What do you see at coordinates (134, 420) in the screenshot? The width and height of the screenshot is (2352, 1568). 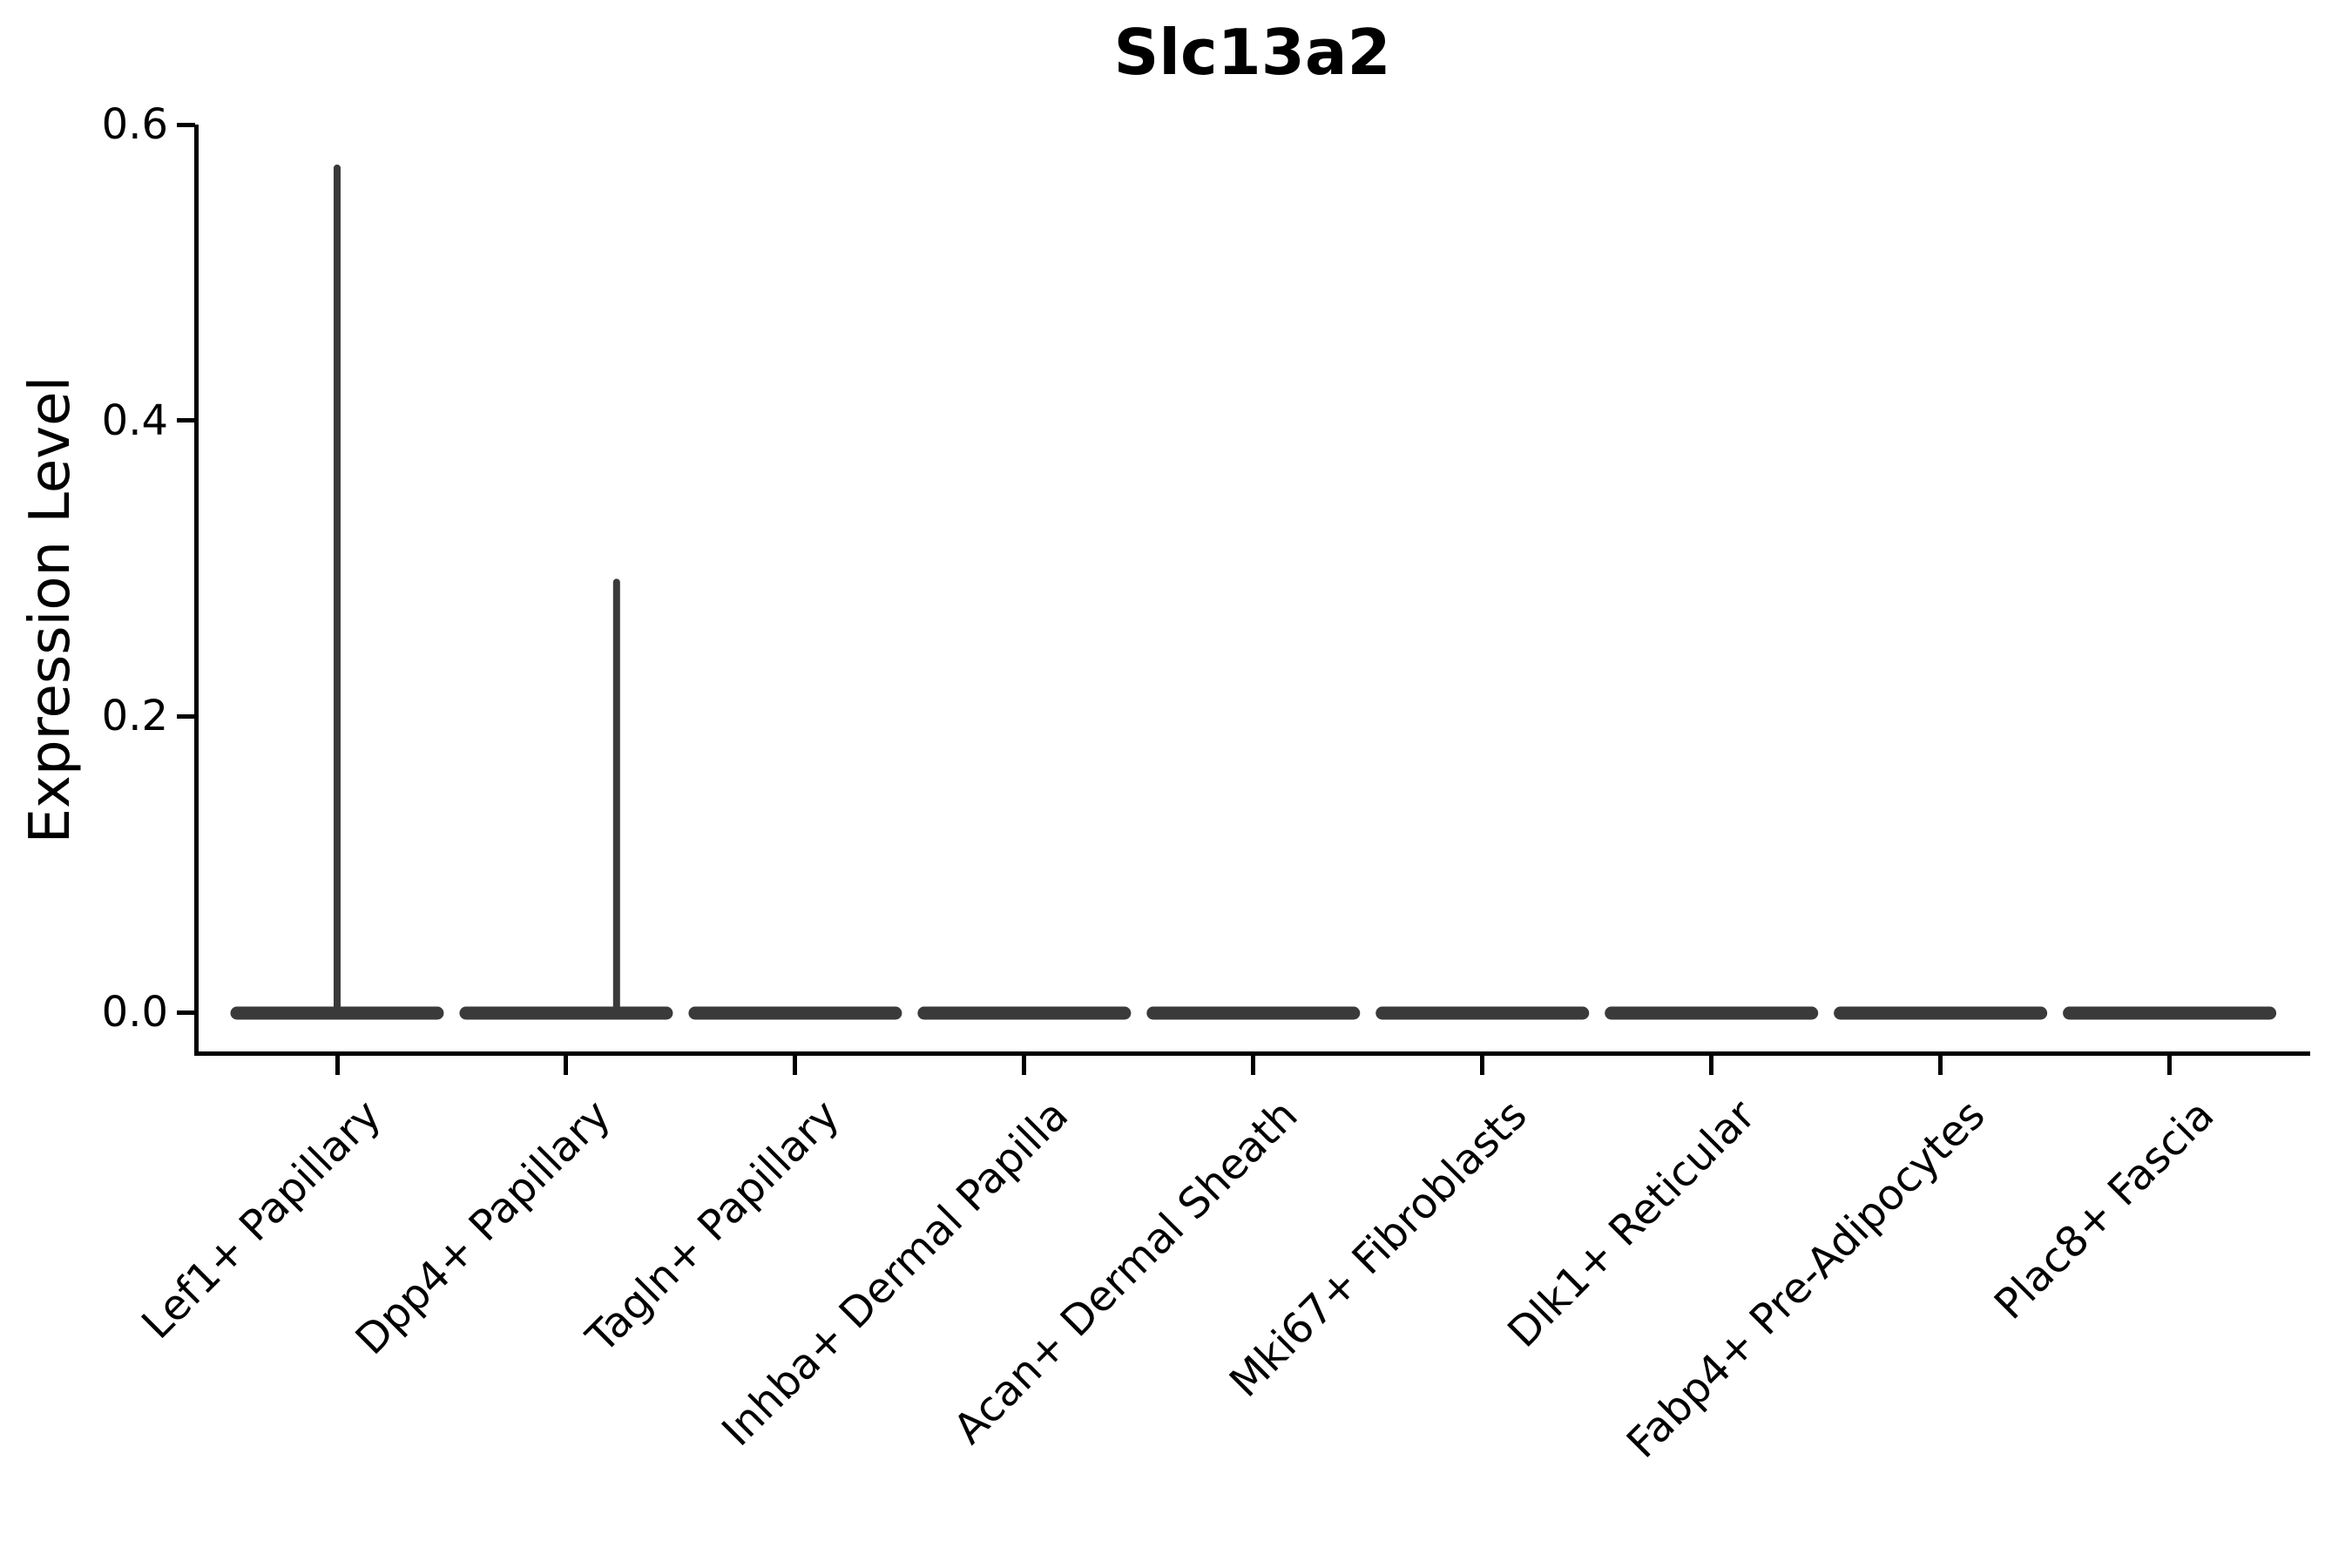 I see `y-tick-label: 0.4` at bounding box center [134, 420].